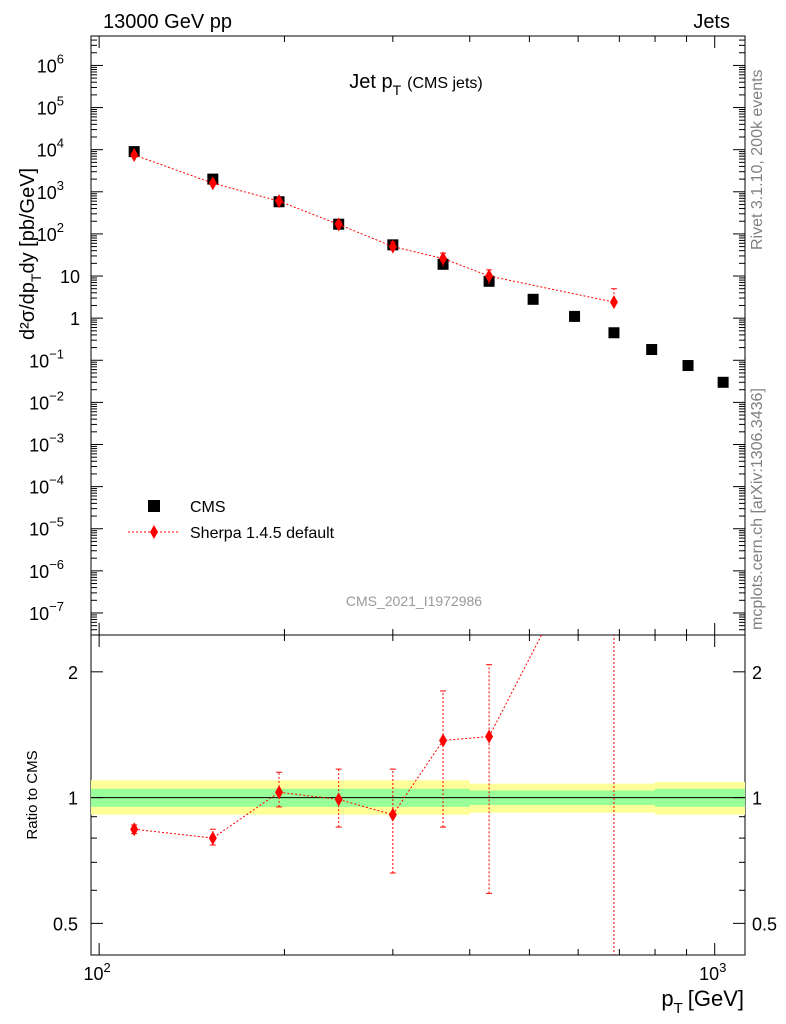 Image resolution: width=786 pixels, height=1024 pixels. What do you see at coordinates (154, 506) in the screenshot?
I see `legend-cms-marker` at bounding box center [154, 506].